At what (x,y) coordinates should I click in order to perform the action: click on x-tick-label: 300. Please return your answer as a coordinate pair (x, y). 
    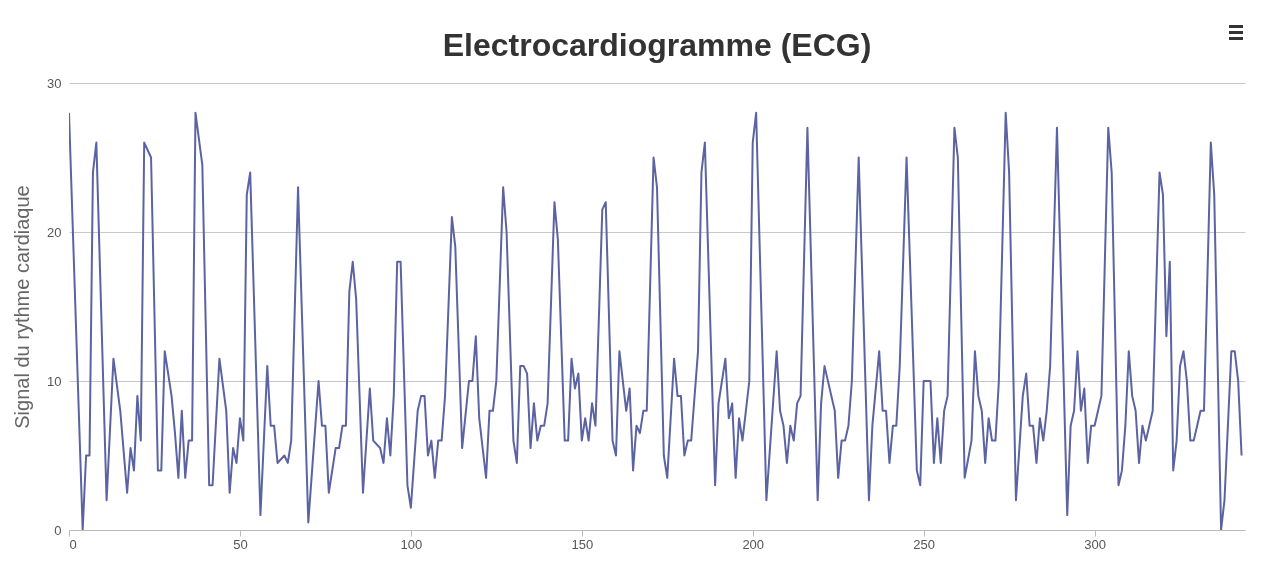
    Looking at the image, I should click on (1095, 544).